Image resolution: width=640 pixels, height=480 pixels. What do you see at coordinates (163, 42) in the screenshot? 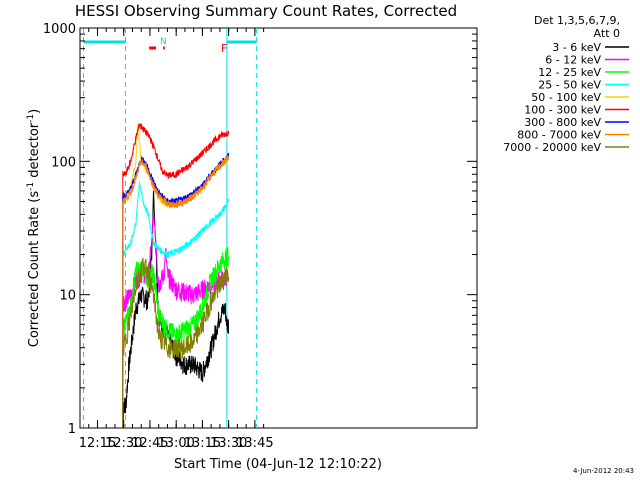
I see `night-label: N` at bounding box center [163, 42].